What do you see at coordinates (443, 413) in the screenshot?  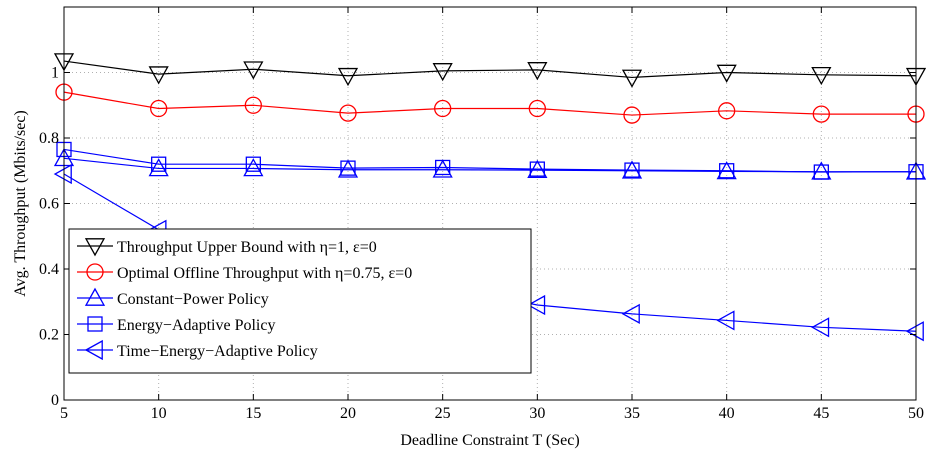 I see `x-tick-label: 25` at bounding box center [443, 413].